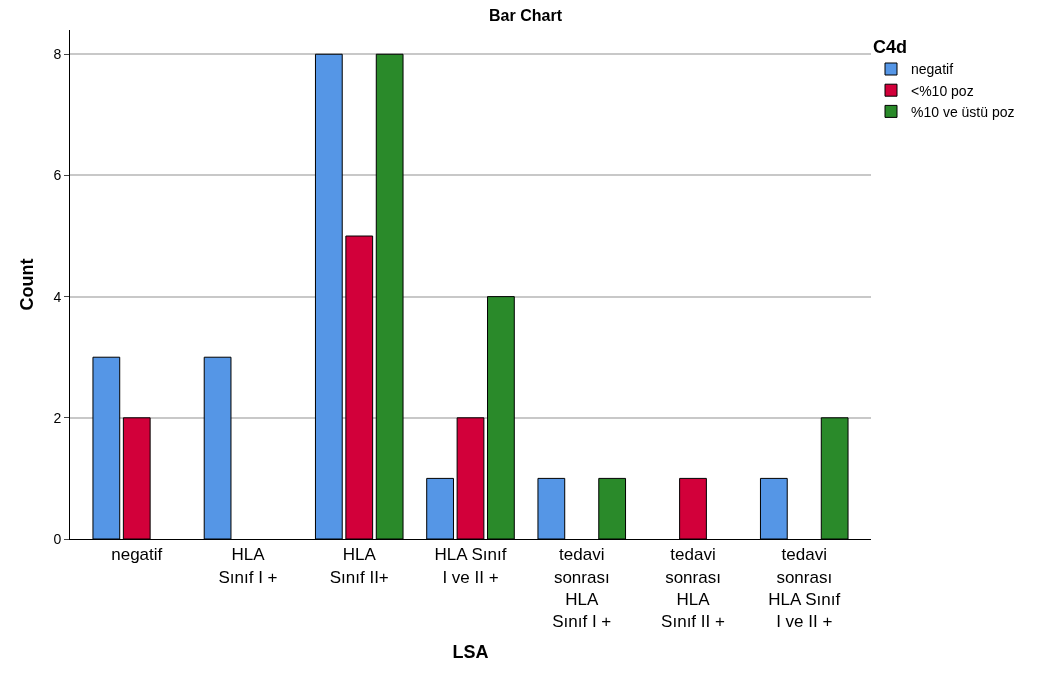 This screenshot has width=1051, height=679. What do you see at coordinates (57, 538) in the screenshot?
I see `y-tick-label: 0` at bounding box center [57, 538].